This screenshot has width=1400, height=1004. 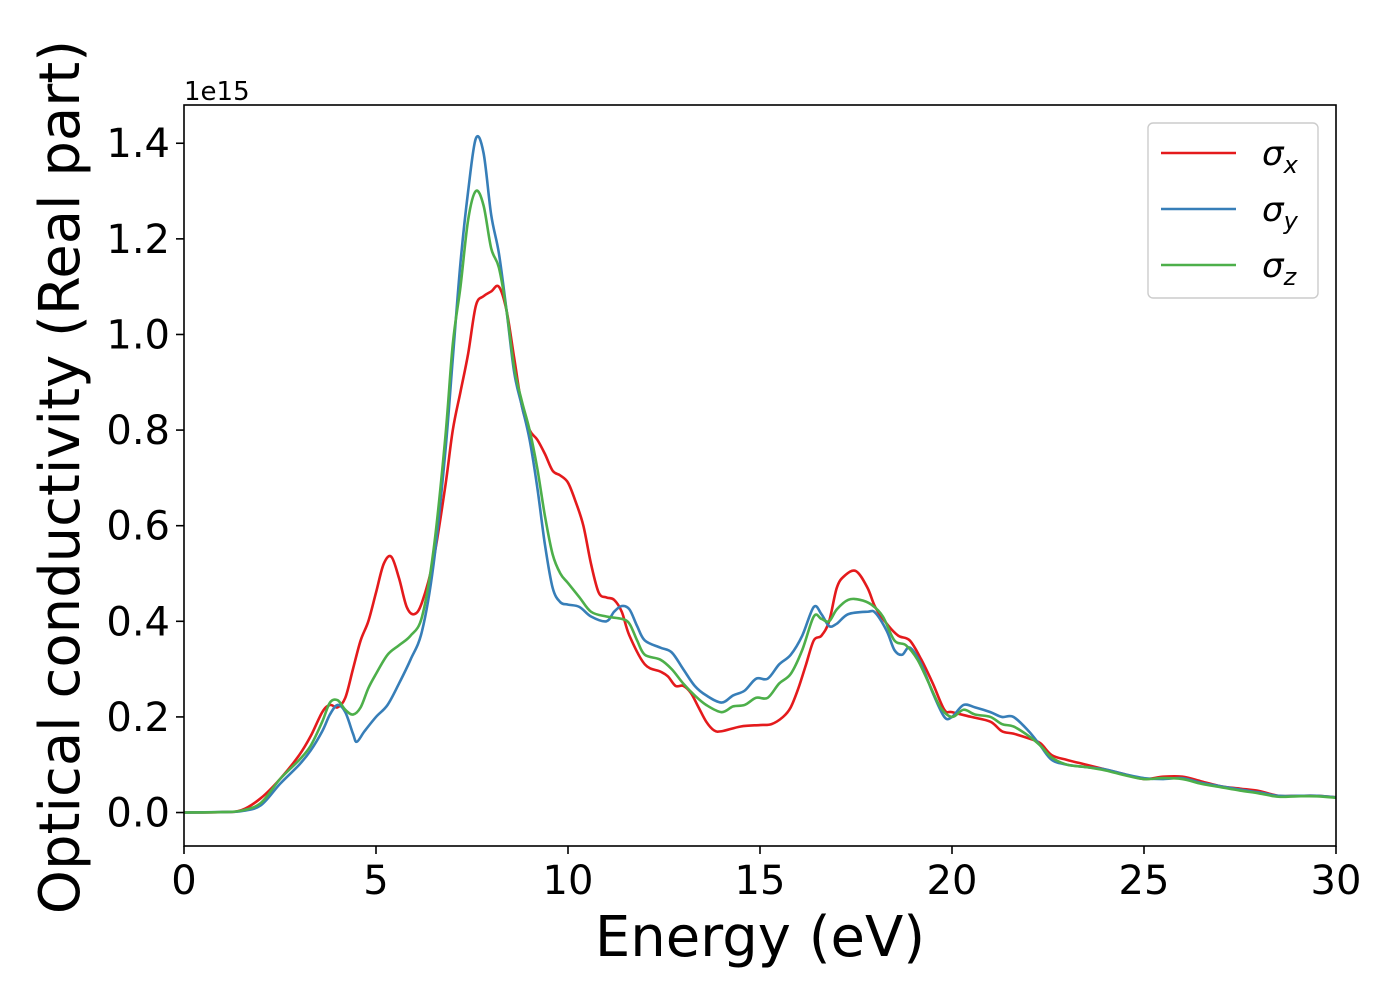 I want to click on legend-entry-y: σy, so click(x=1280, y=212).